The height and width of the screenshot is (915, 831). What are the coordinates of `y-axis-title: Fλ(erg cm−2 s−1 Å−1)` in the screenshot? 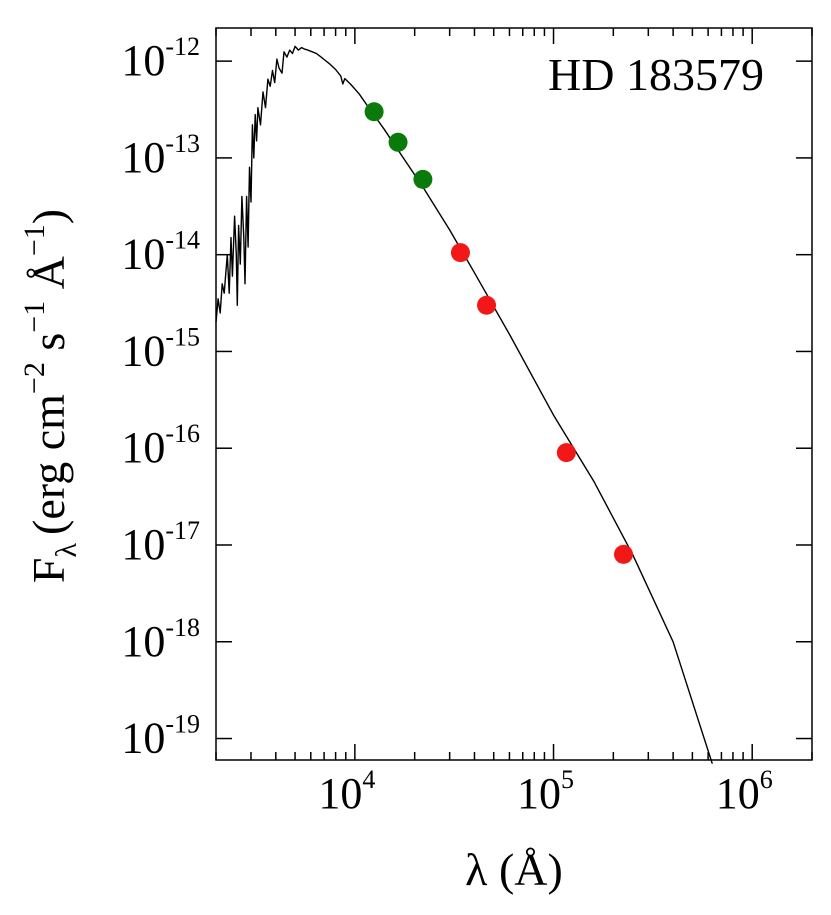 It's located at (50, 396).